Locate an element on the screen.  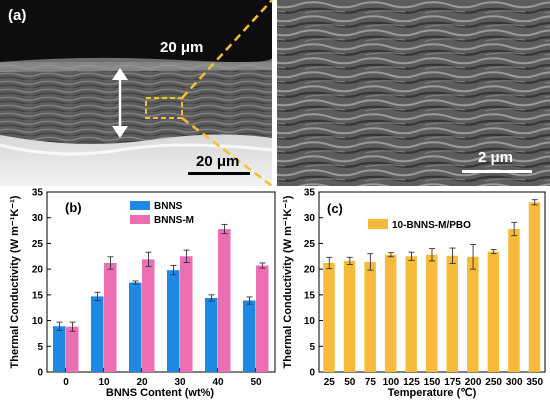
scale-label-zoom: 2 μm is located at coordinates (495, 157).